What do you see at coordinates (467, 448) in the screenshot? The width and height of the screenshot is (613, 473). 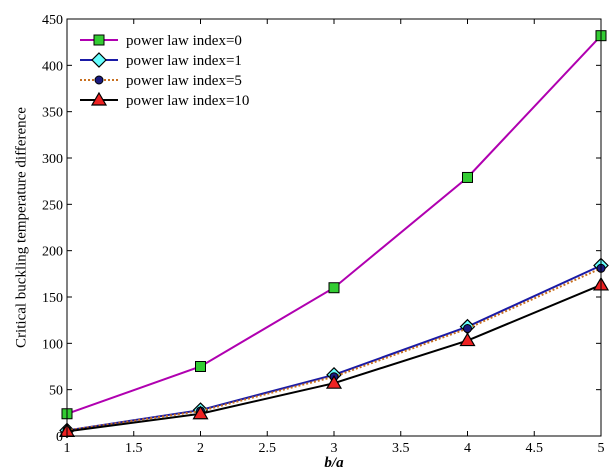 I see `x-tick-label: 4` at bounding box center [467, 448].